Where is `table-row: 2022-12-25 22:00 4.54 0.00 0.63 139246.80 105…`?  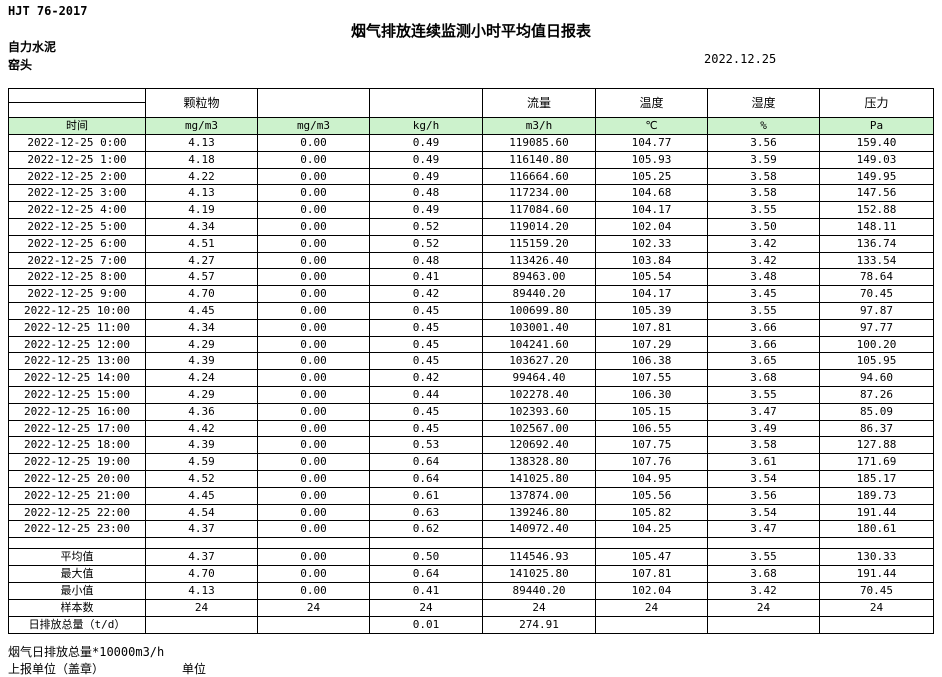 table-row: 2022-12-25 22:00 4.54 0.00 0.63 139246.80 105… is located at coordinates (471, 512).